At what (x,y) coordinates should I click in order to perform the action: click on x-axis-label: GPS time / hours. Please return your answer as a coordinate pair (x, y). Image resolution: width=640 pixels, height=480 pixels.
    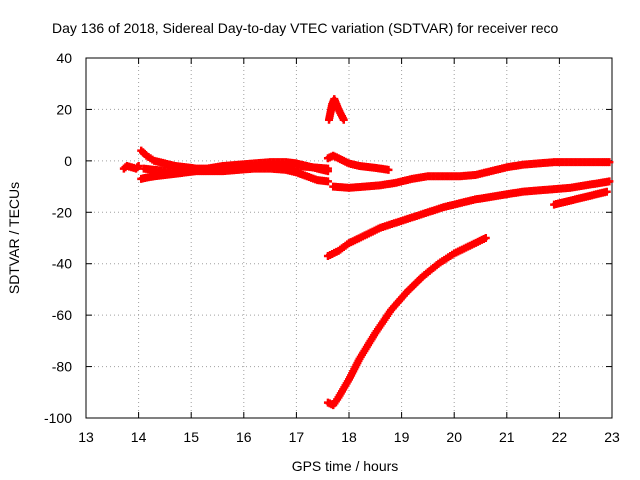
    Looking at the image, I should click on (345, 466).